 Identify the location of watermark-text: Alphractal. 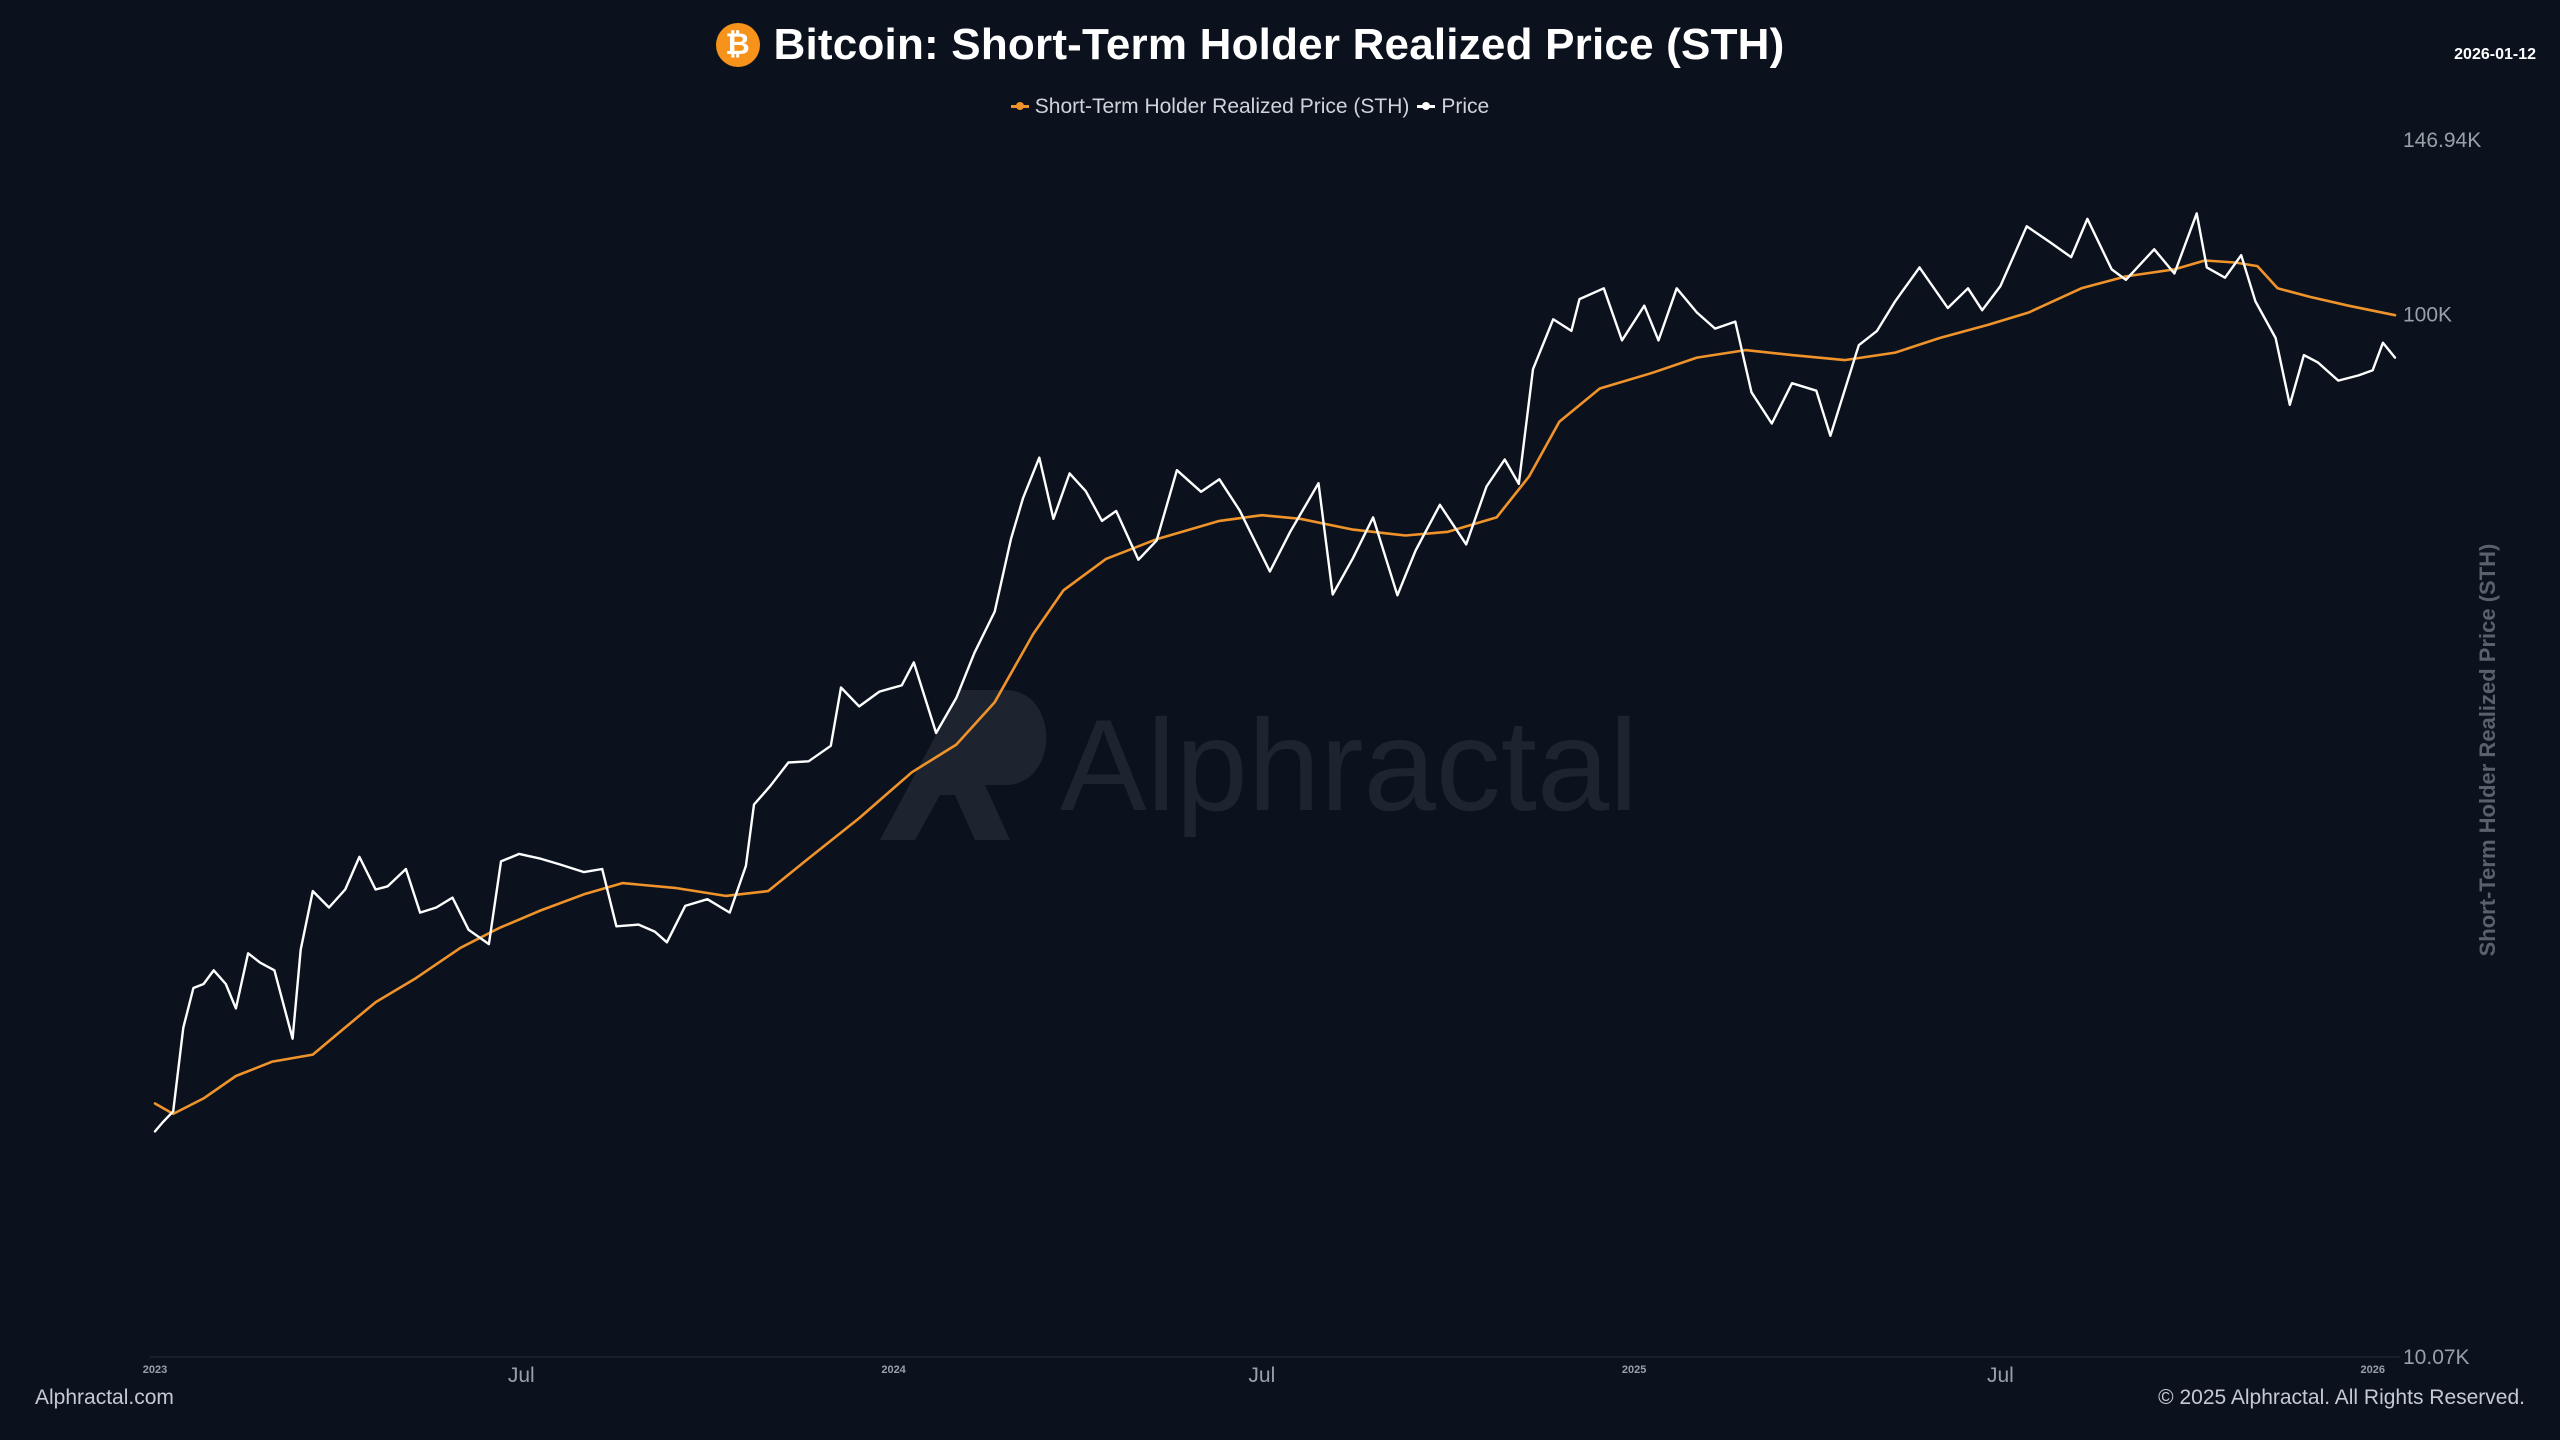
(1349, 765).